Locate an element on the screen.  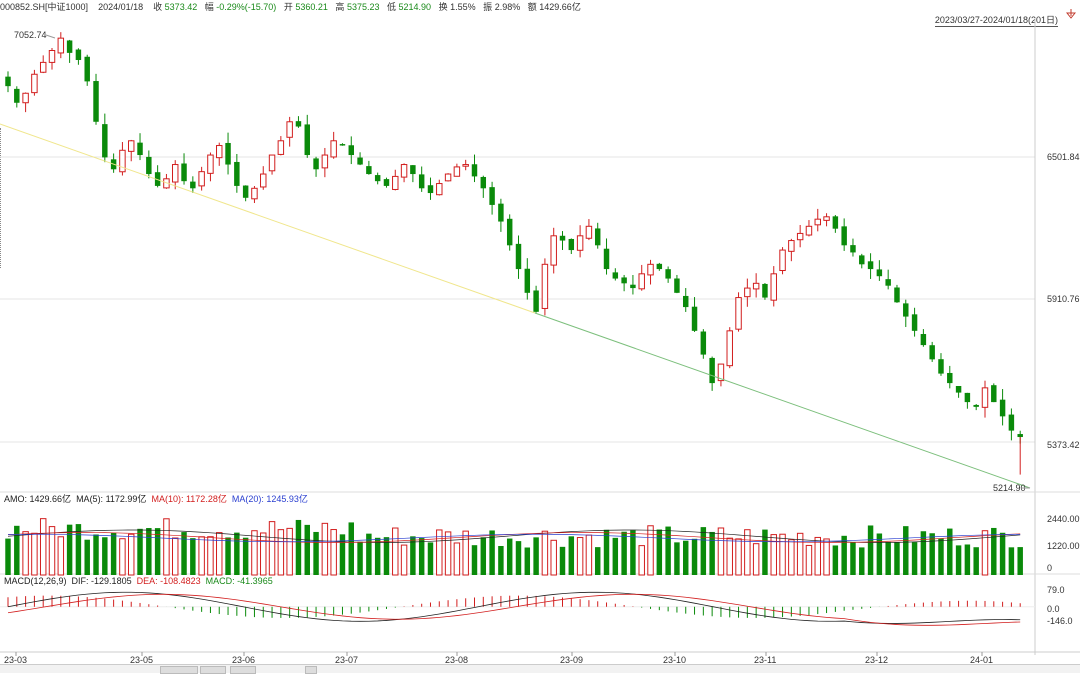
down-arrow-icon is located at coordinates (1071, 14).